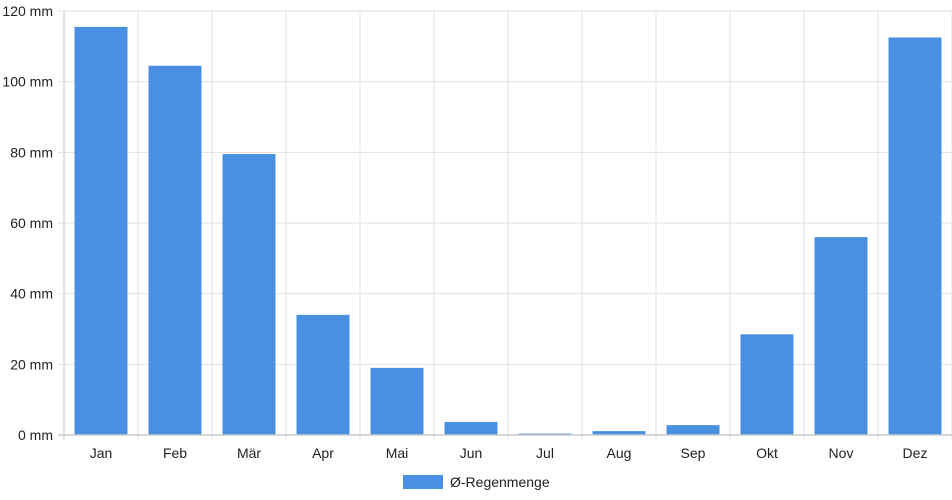  What do you see at coordinates (841, 336) in the screenshot?
I see `bar-nov` at bounding box center [841, 336].